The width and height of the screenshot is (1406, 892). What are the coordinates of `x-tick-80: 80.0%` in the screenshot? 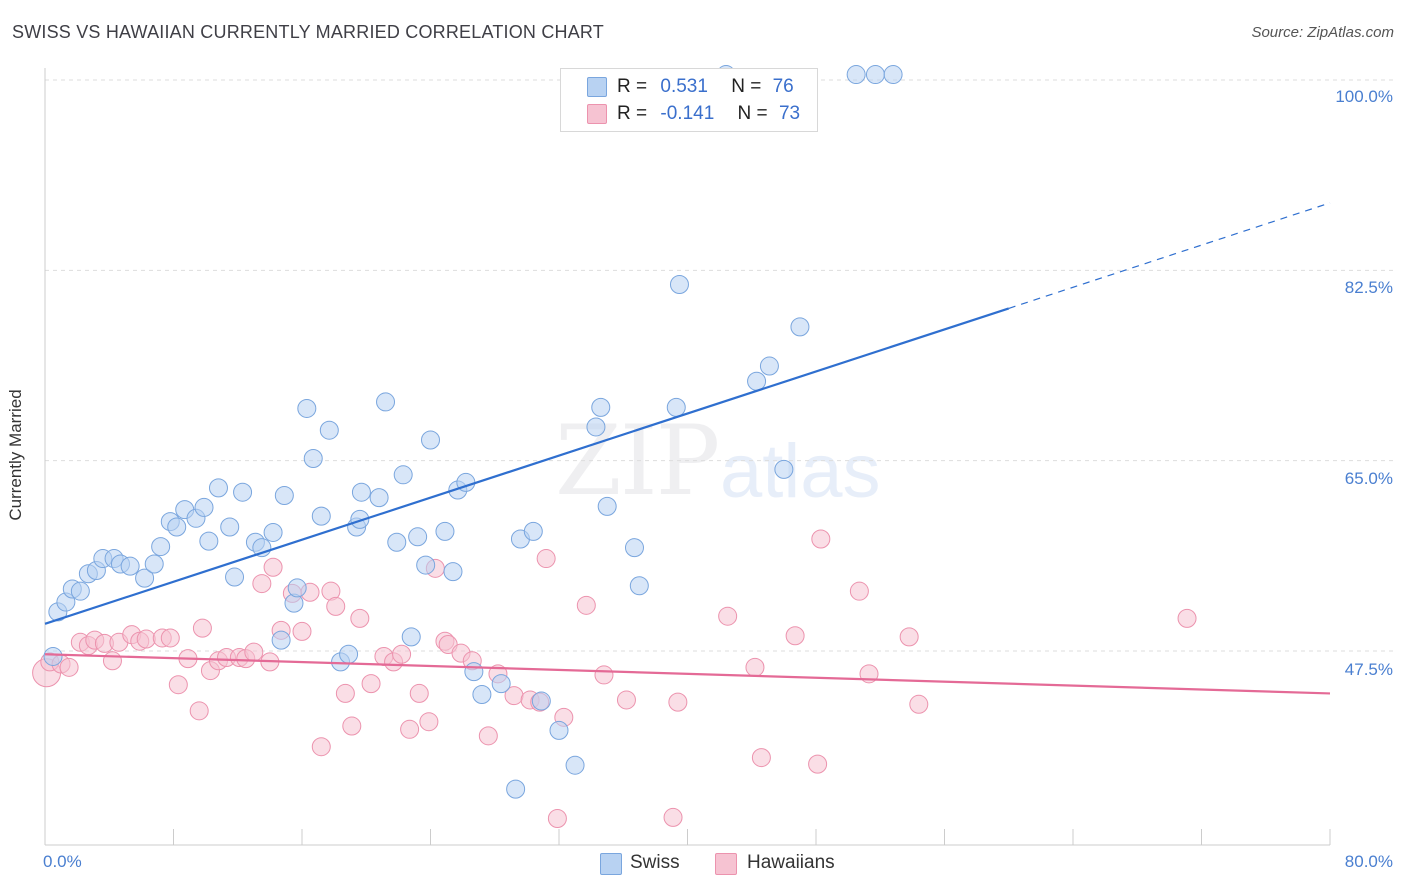 It's located at (1368, 861).